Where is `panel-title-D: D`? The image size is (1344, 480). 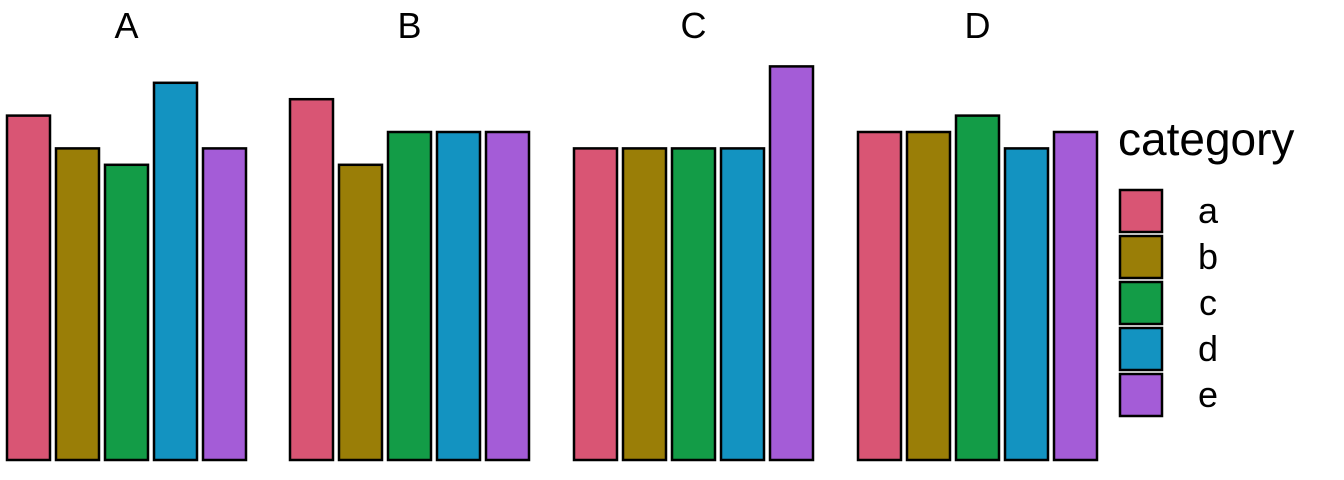 panel-title-D: D is located at coordinates (978, 25).